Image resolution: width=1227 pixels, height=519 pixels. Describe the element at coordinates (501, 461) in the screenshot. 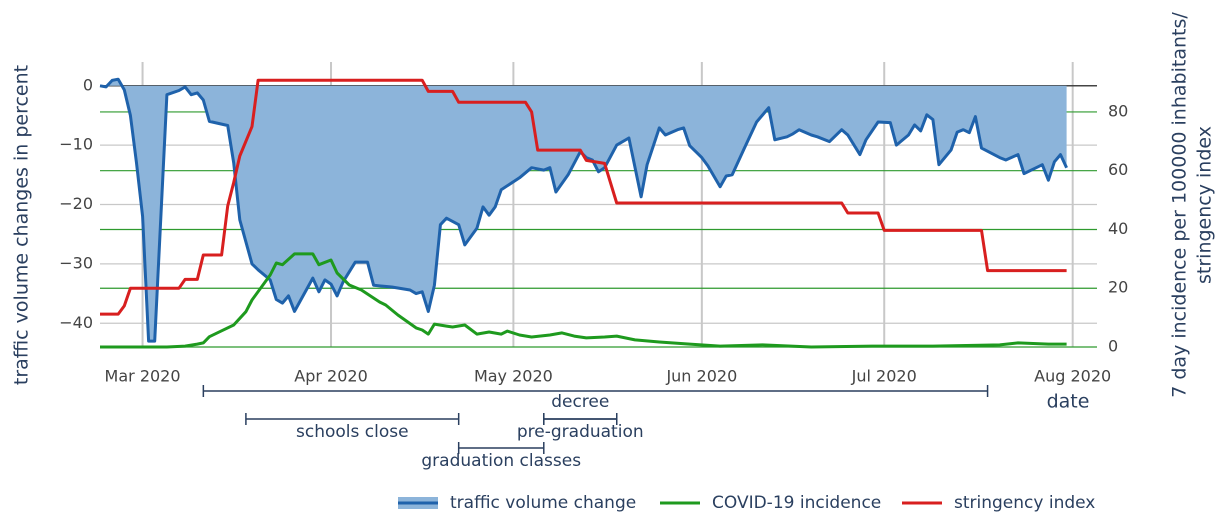

I see `annotation: graduation classes` at that location.